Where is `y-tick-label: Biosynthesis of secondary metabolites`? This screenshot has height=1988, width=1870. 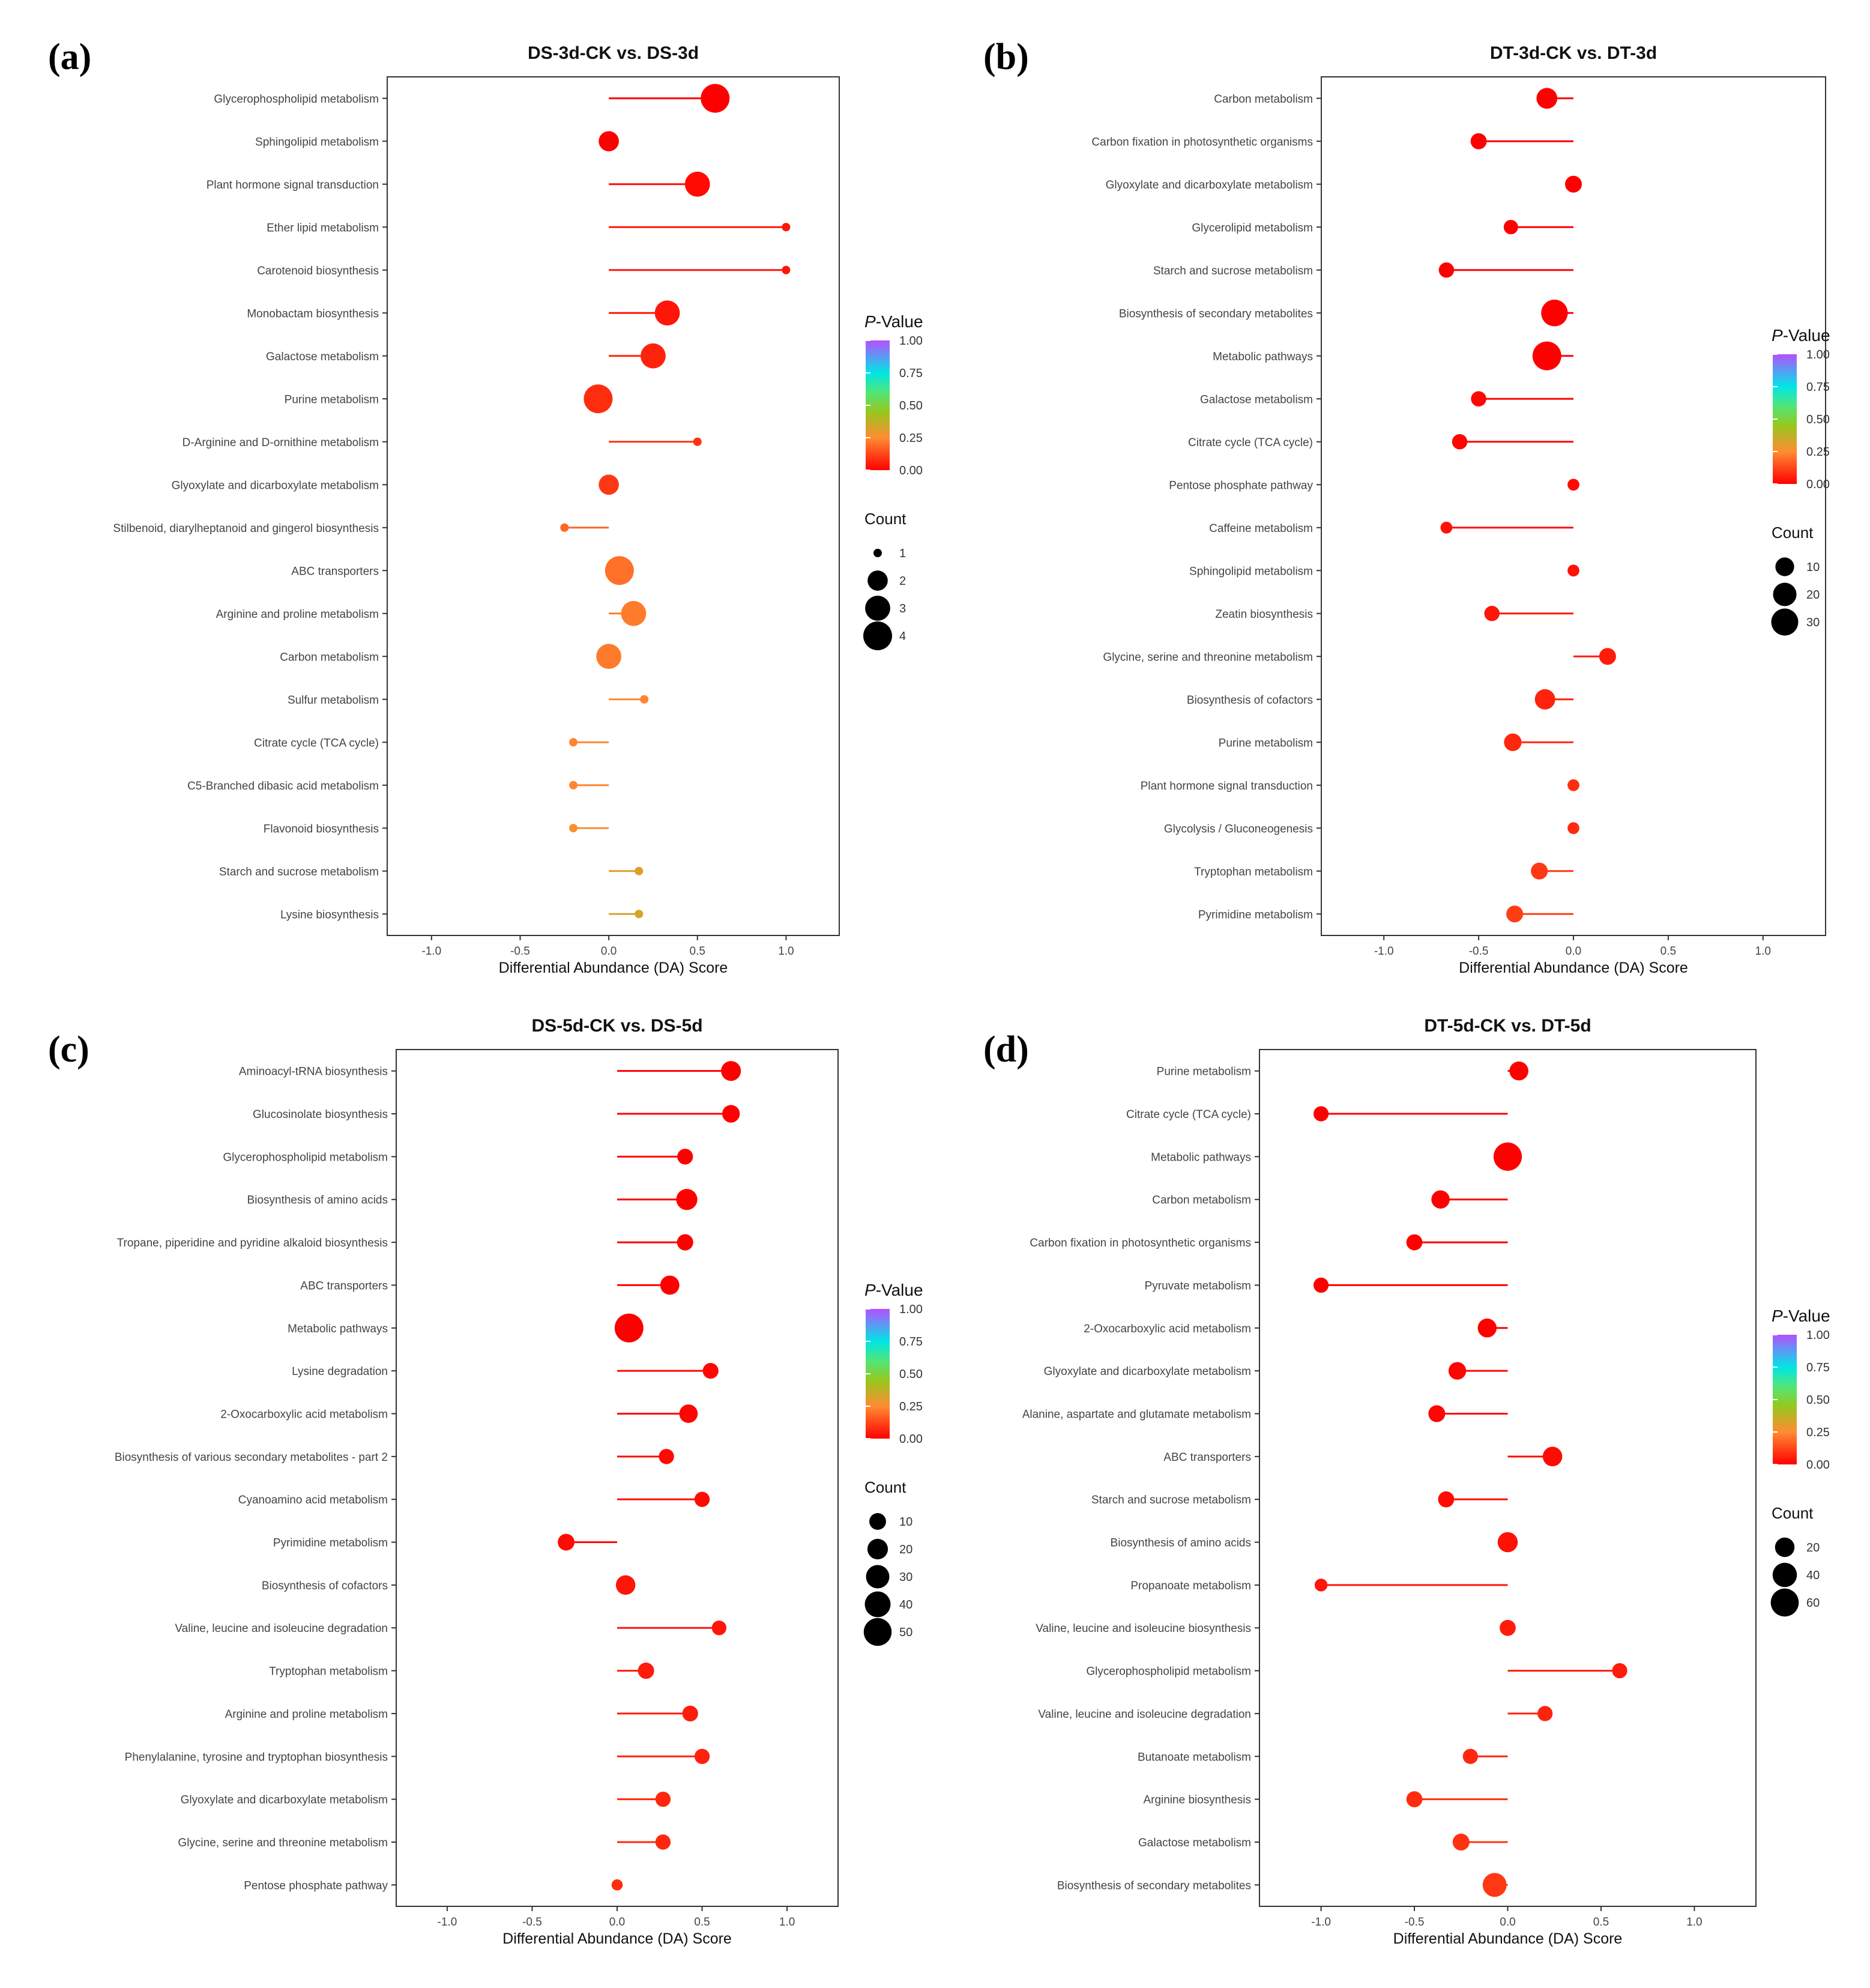
y-tick-label: Biosynthesis of secondary metabolites is located at coordinates (1216, 313).